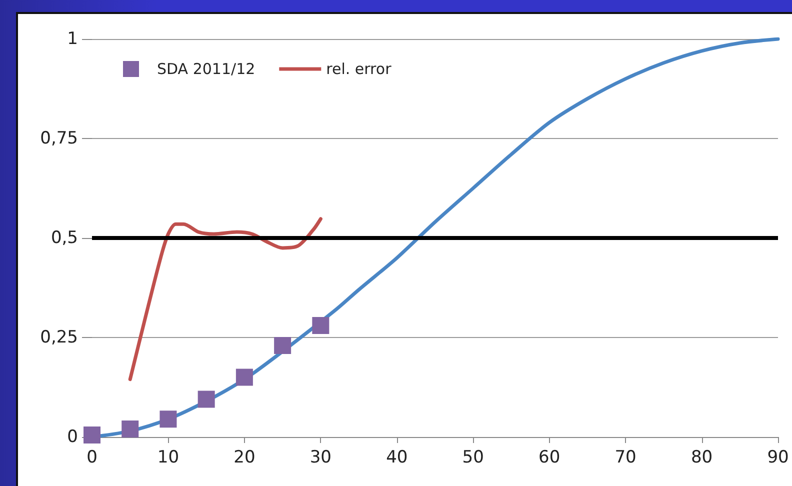 The height and width of the screenshot is (486, 792). Describe the element at coordinates (397, 458) in the screenshot. I see `x-tick-label: 40` at that location.